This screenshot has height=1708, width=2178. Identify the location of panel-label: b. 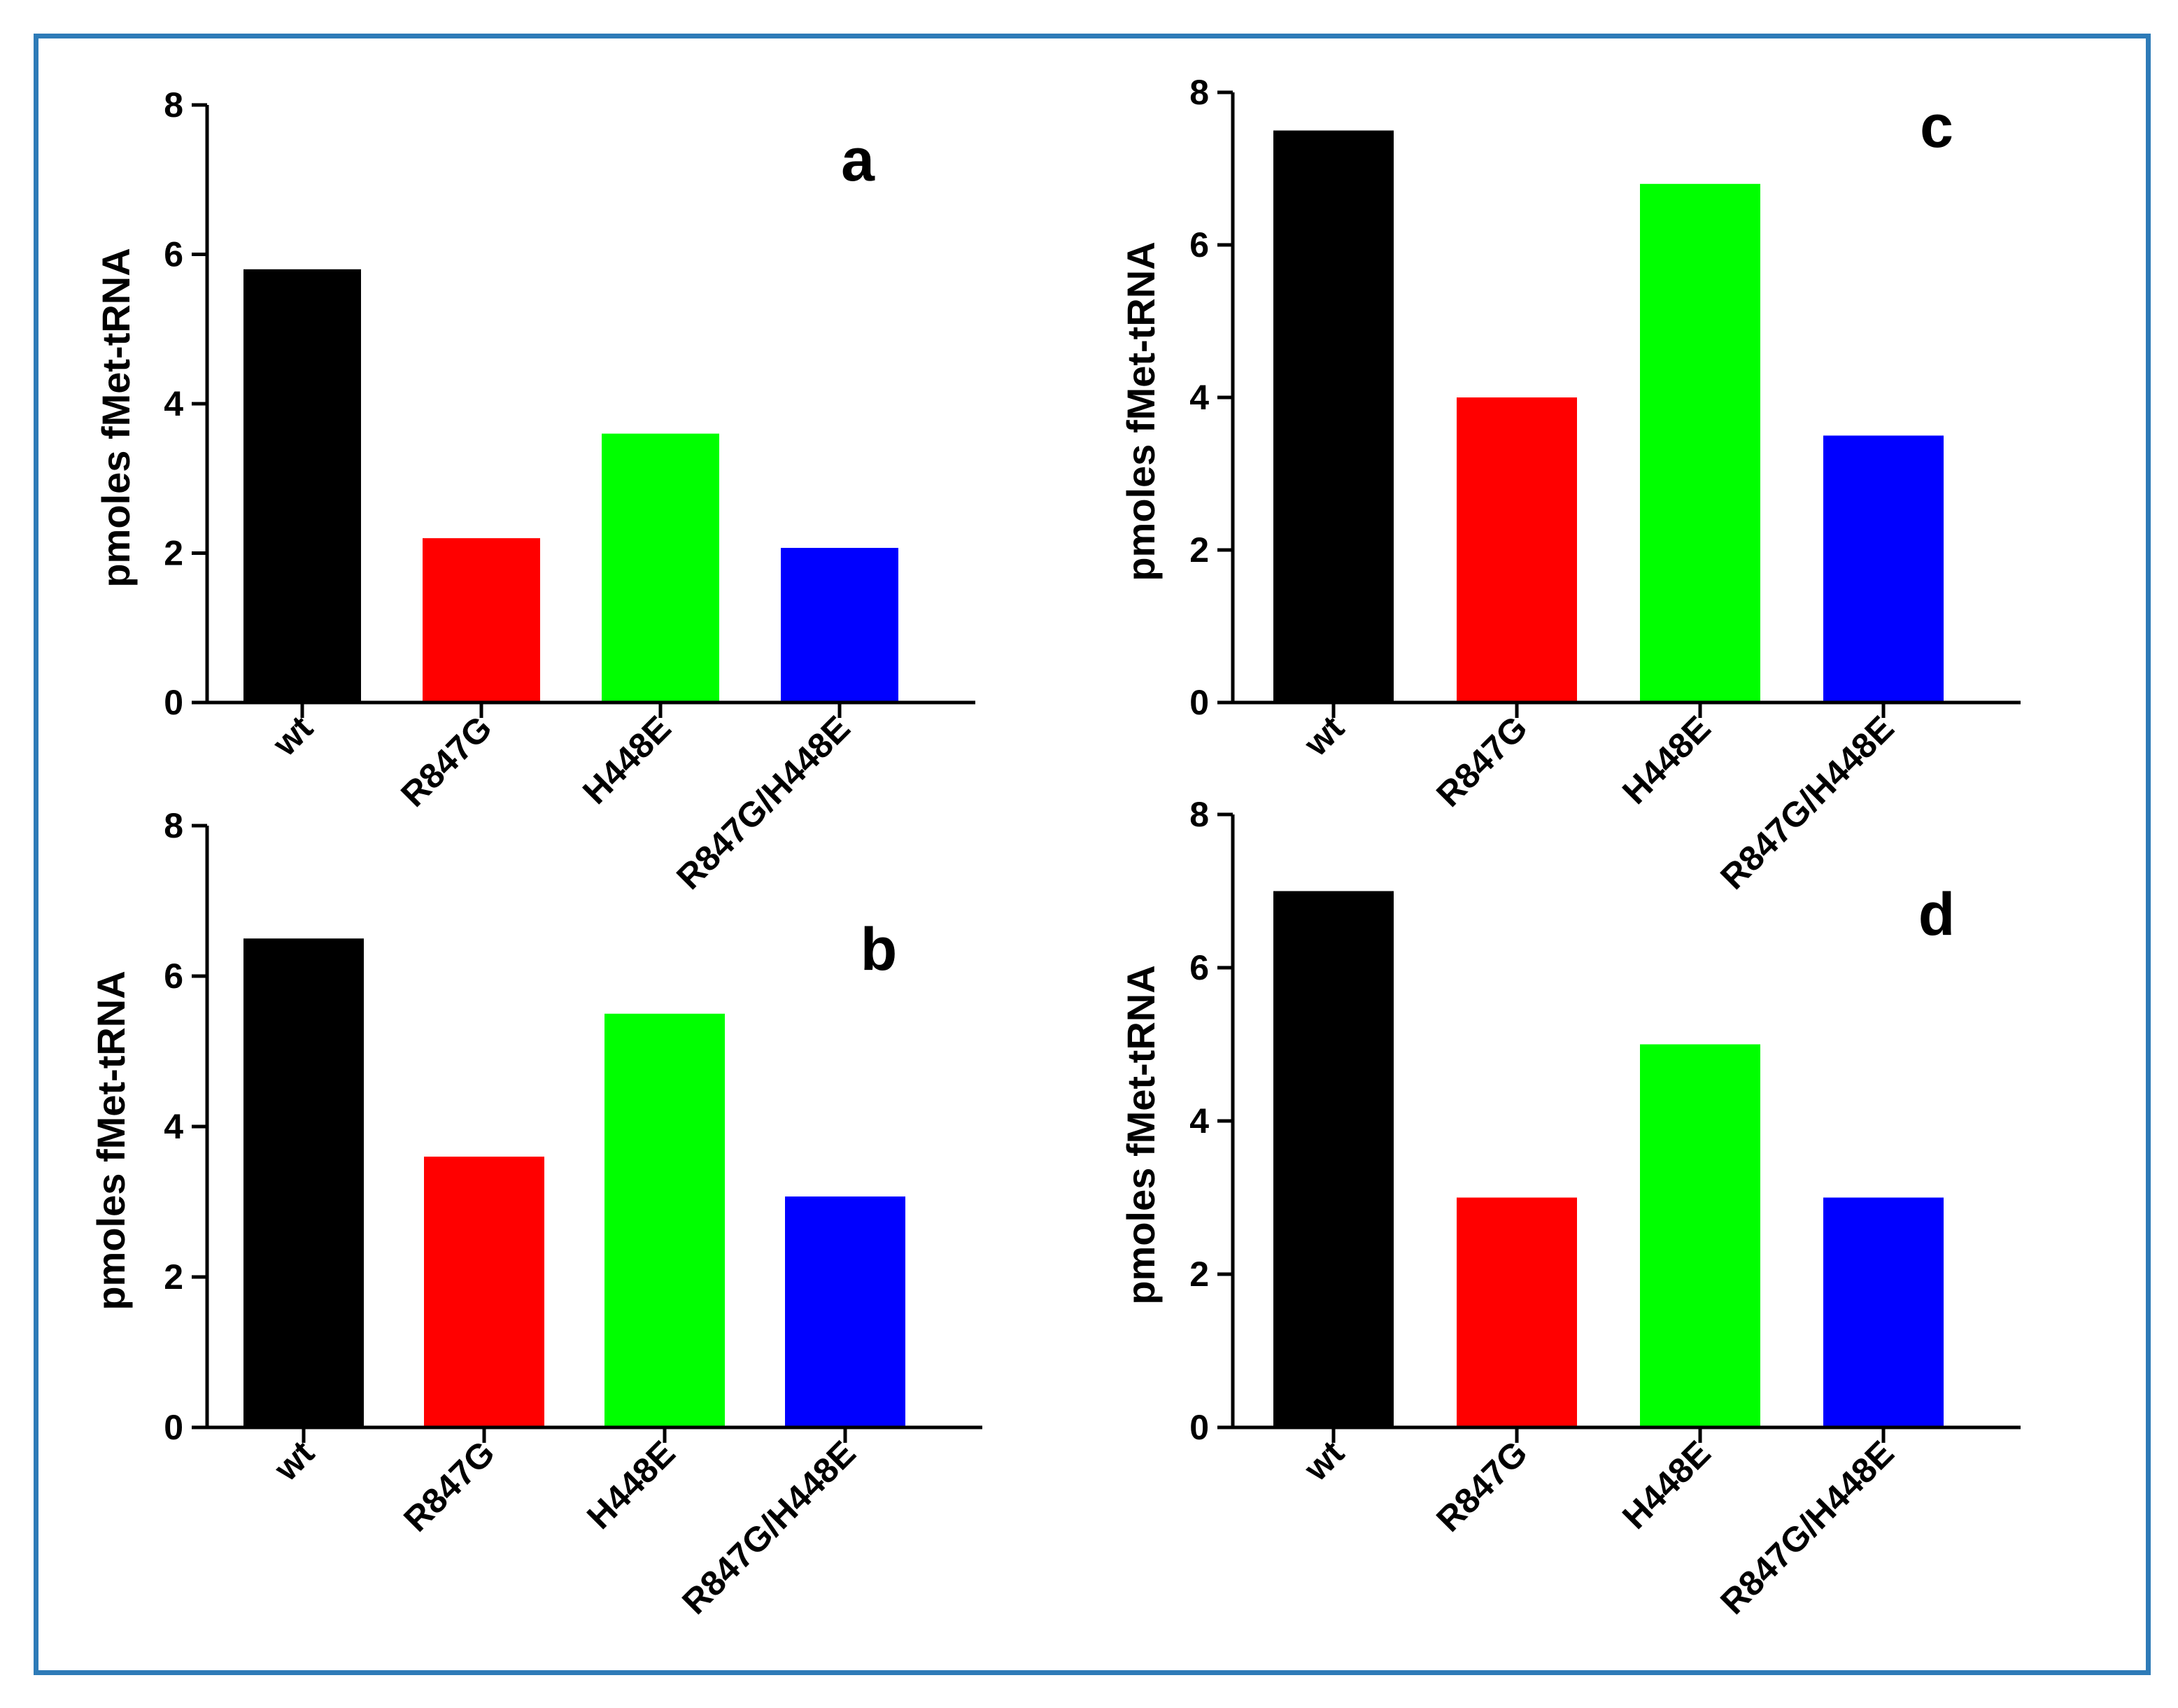
(879, 949).